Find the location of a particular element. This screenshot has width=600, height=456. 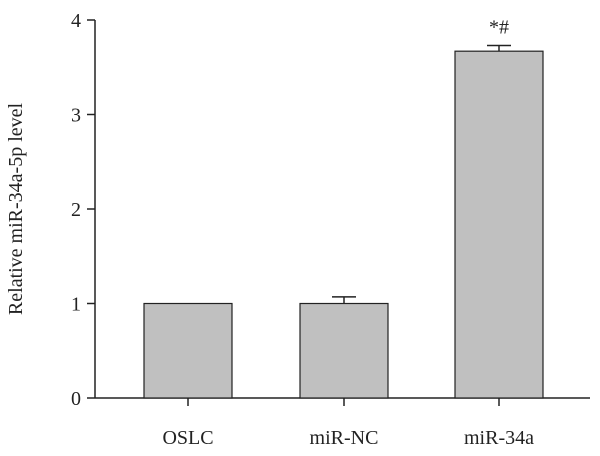

annotations: *# is located at coordinates (499, 28).